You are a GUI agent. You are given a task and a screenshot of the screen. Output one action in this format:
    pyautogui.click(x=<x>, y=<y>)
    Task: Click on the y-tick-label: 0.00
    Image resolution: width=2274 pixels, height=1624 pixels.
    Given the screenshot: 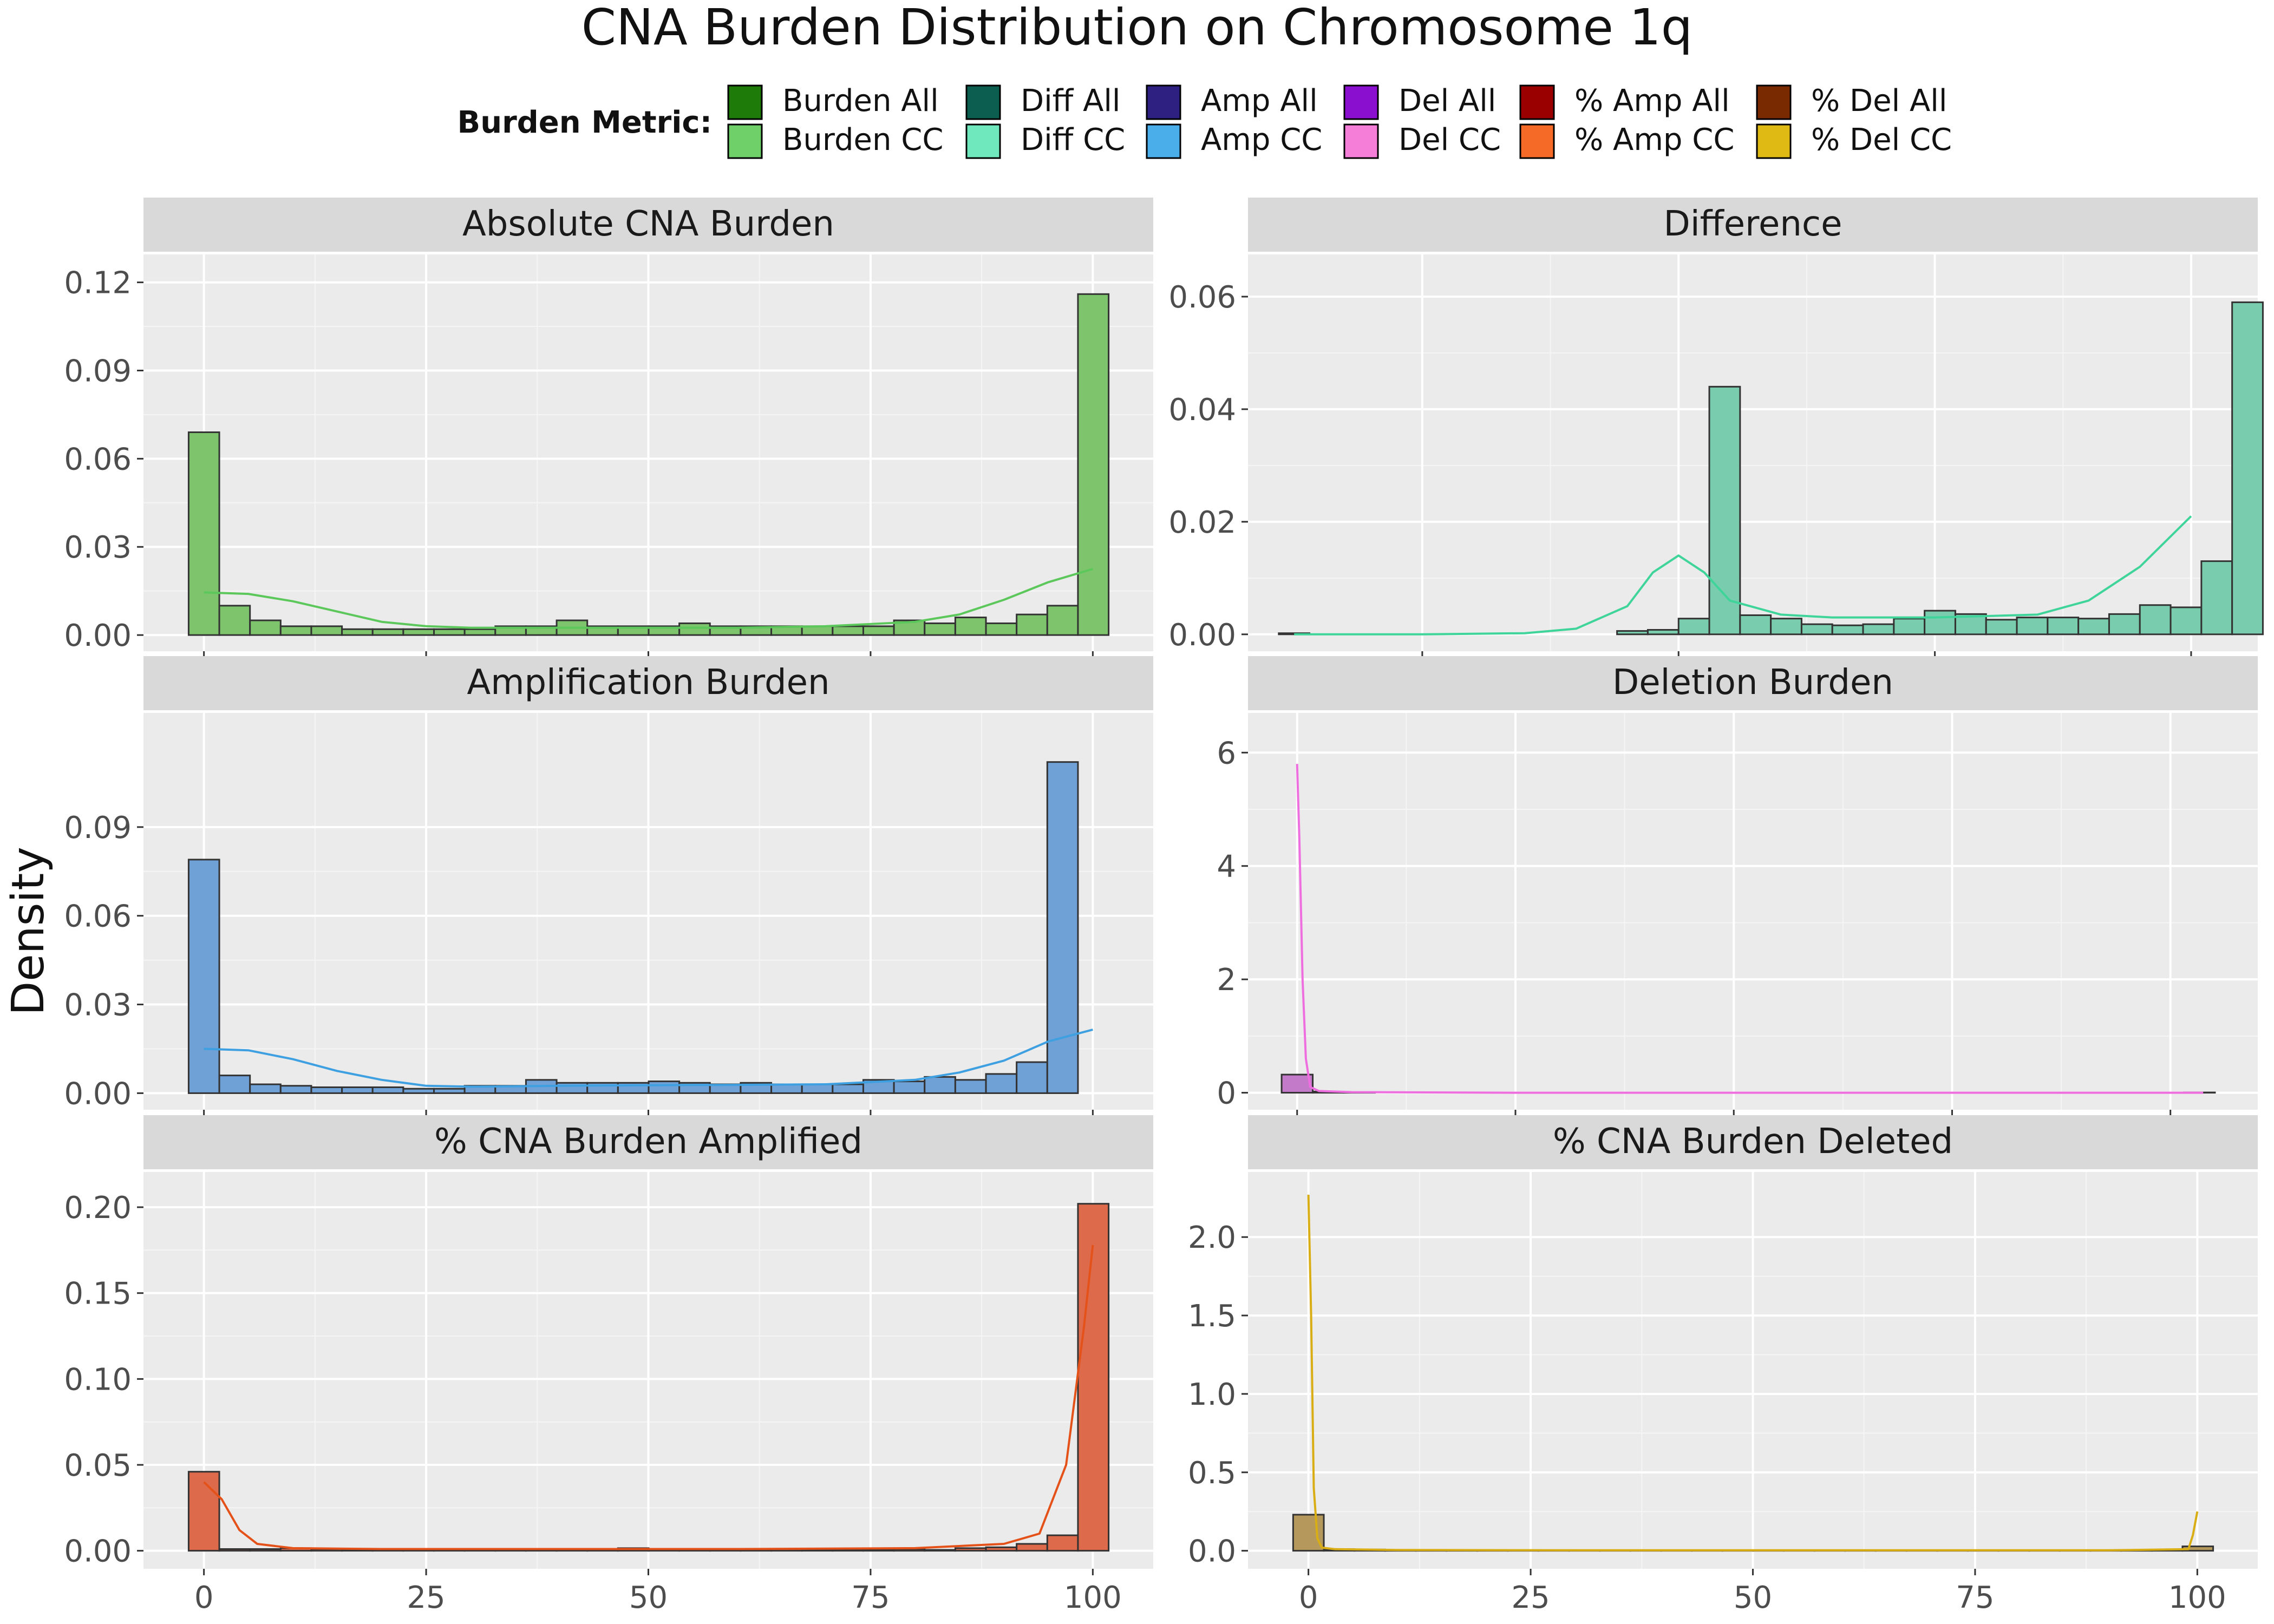 What is the action you would take?
    pyautogui.click(x=1202, y=635)
    